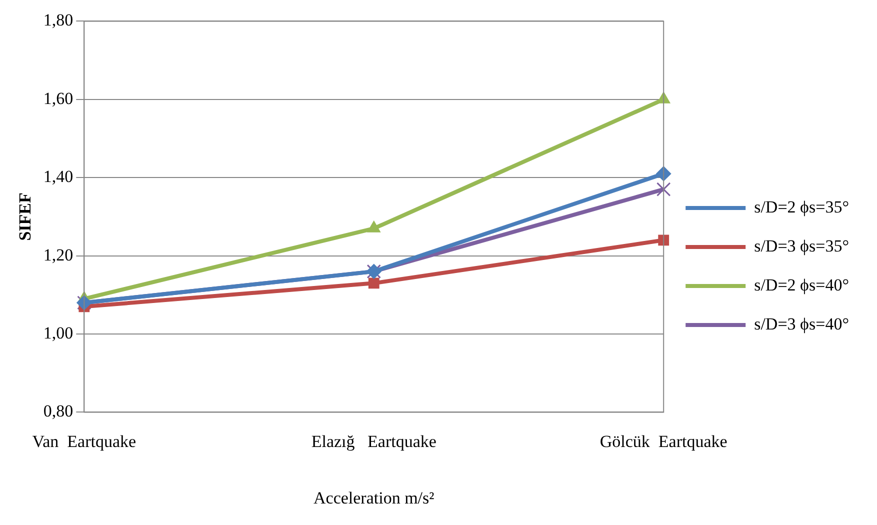 This screenshot has width=877, height=525. What do you see at coordinates (58, 332) in the screenshot?
I see `y-tick-label: 1,00` at bounding box center [58, 332].